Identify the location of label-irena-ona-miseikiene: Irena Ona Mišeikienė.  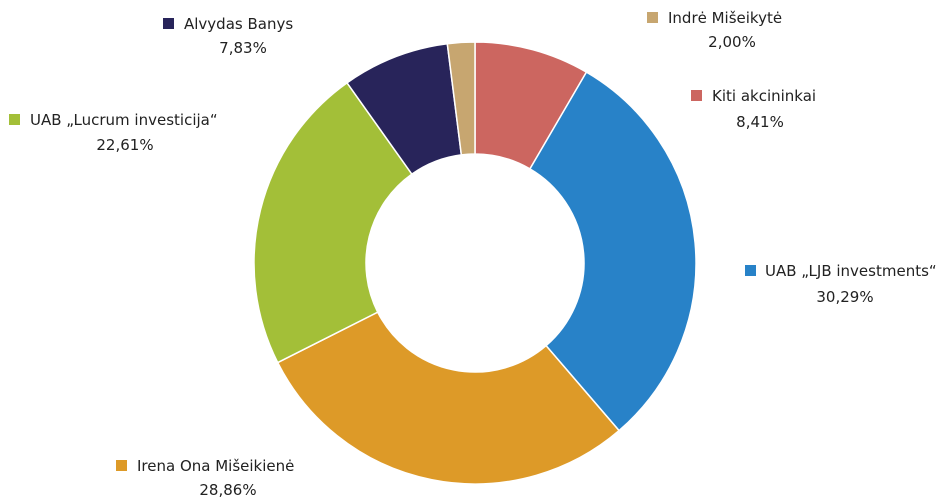
(215, 466).